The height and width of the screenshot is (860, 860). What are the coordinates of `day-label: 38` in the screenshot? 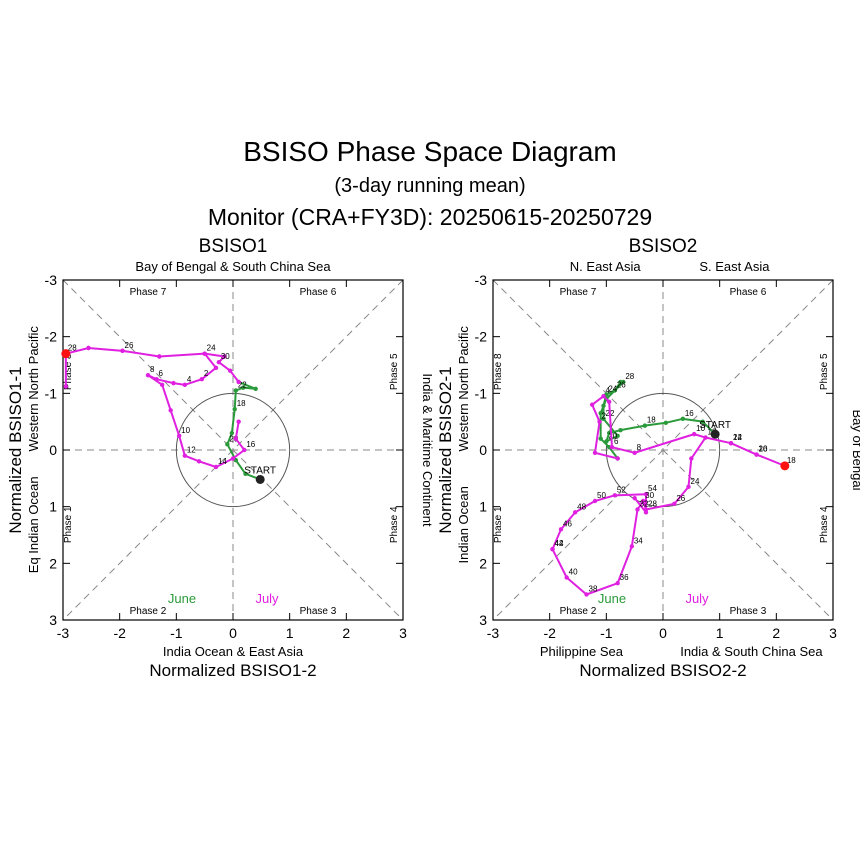 It's located at (593, 589).